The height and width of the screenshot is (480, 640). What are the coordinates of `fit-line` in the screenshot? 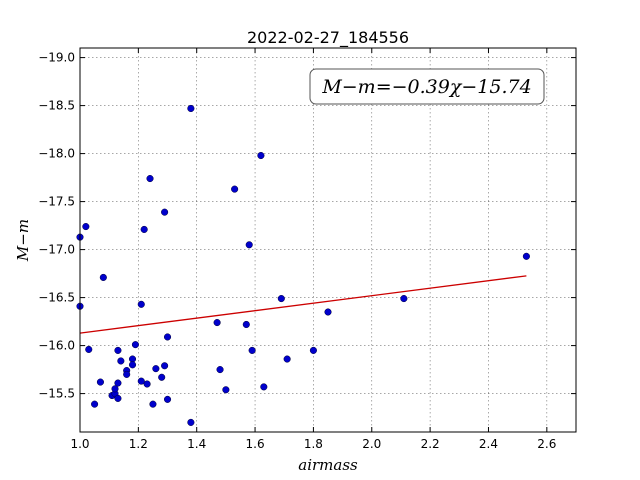 It's located at (303, 304).